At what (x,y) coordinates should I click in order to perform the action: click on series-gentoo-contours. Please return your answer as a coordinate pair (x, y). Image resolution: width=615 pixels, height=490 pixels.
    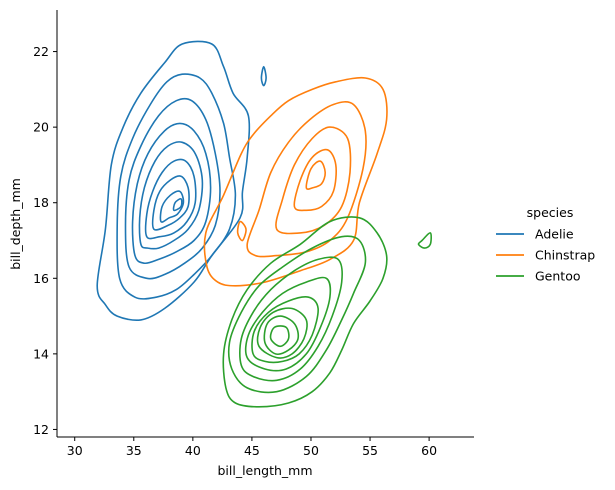
    Looking at the image, I should click on (327, 312).